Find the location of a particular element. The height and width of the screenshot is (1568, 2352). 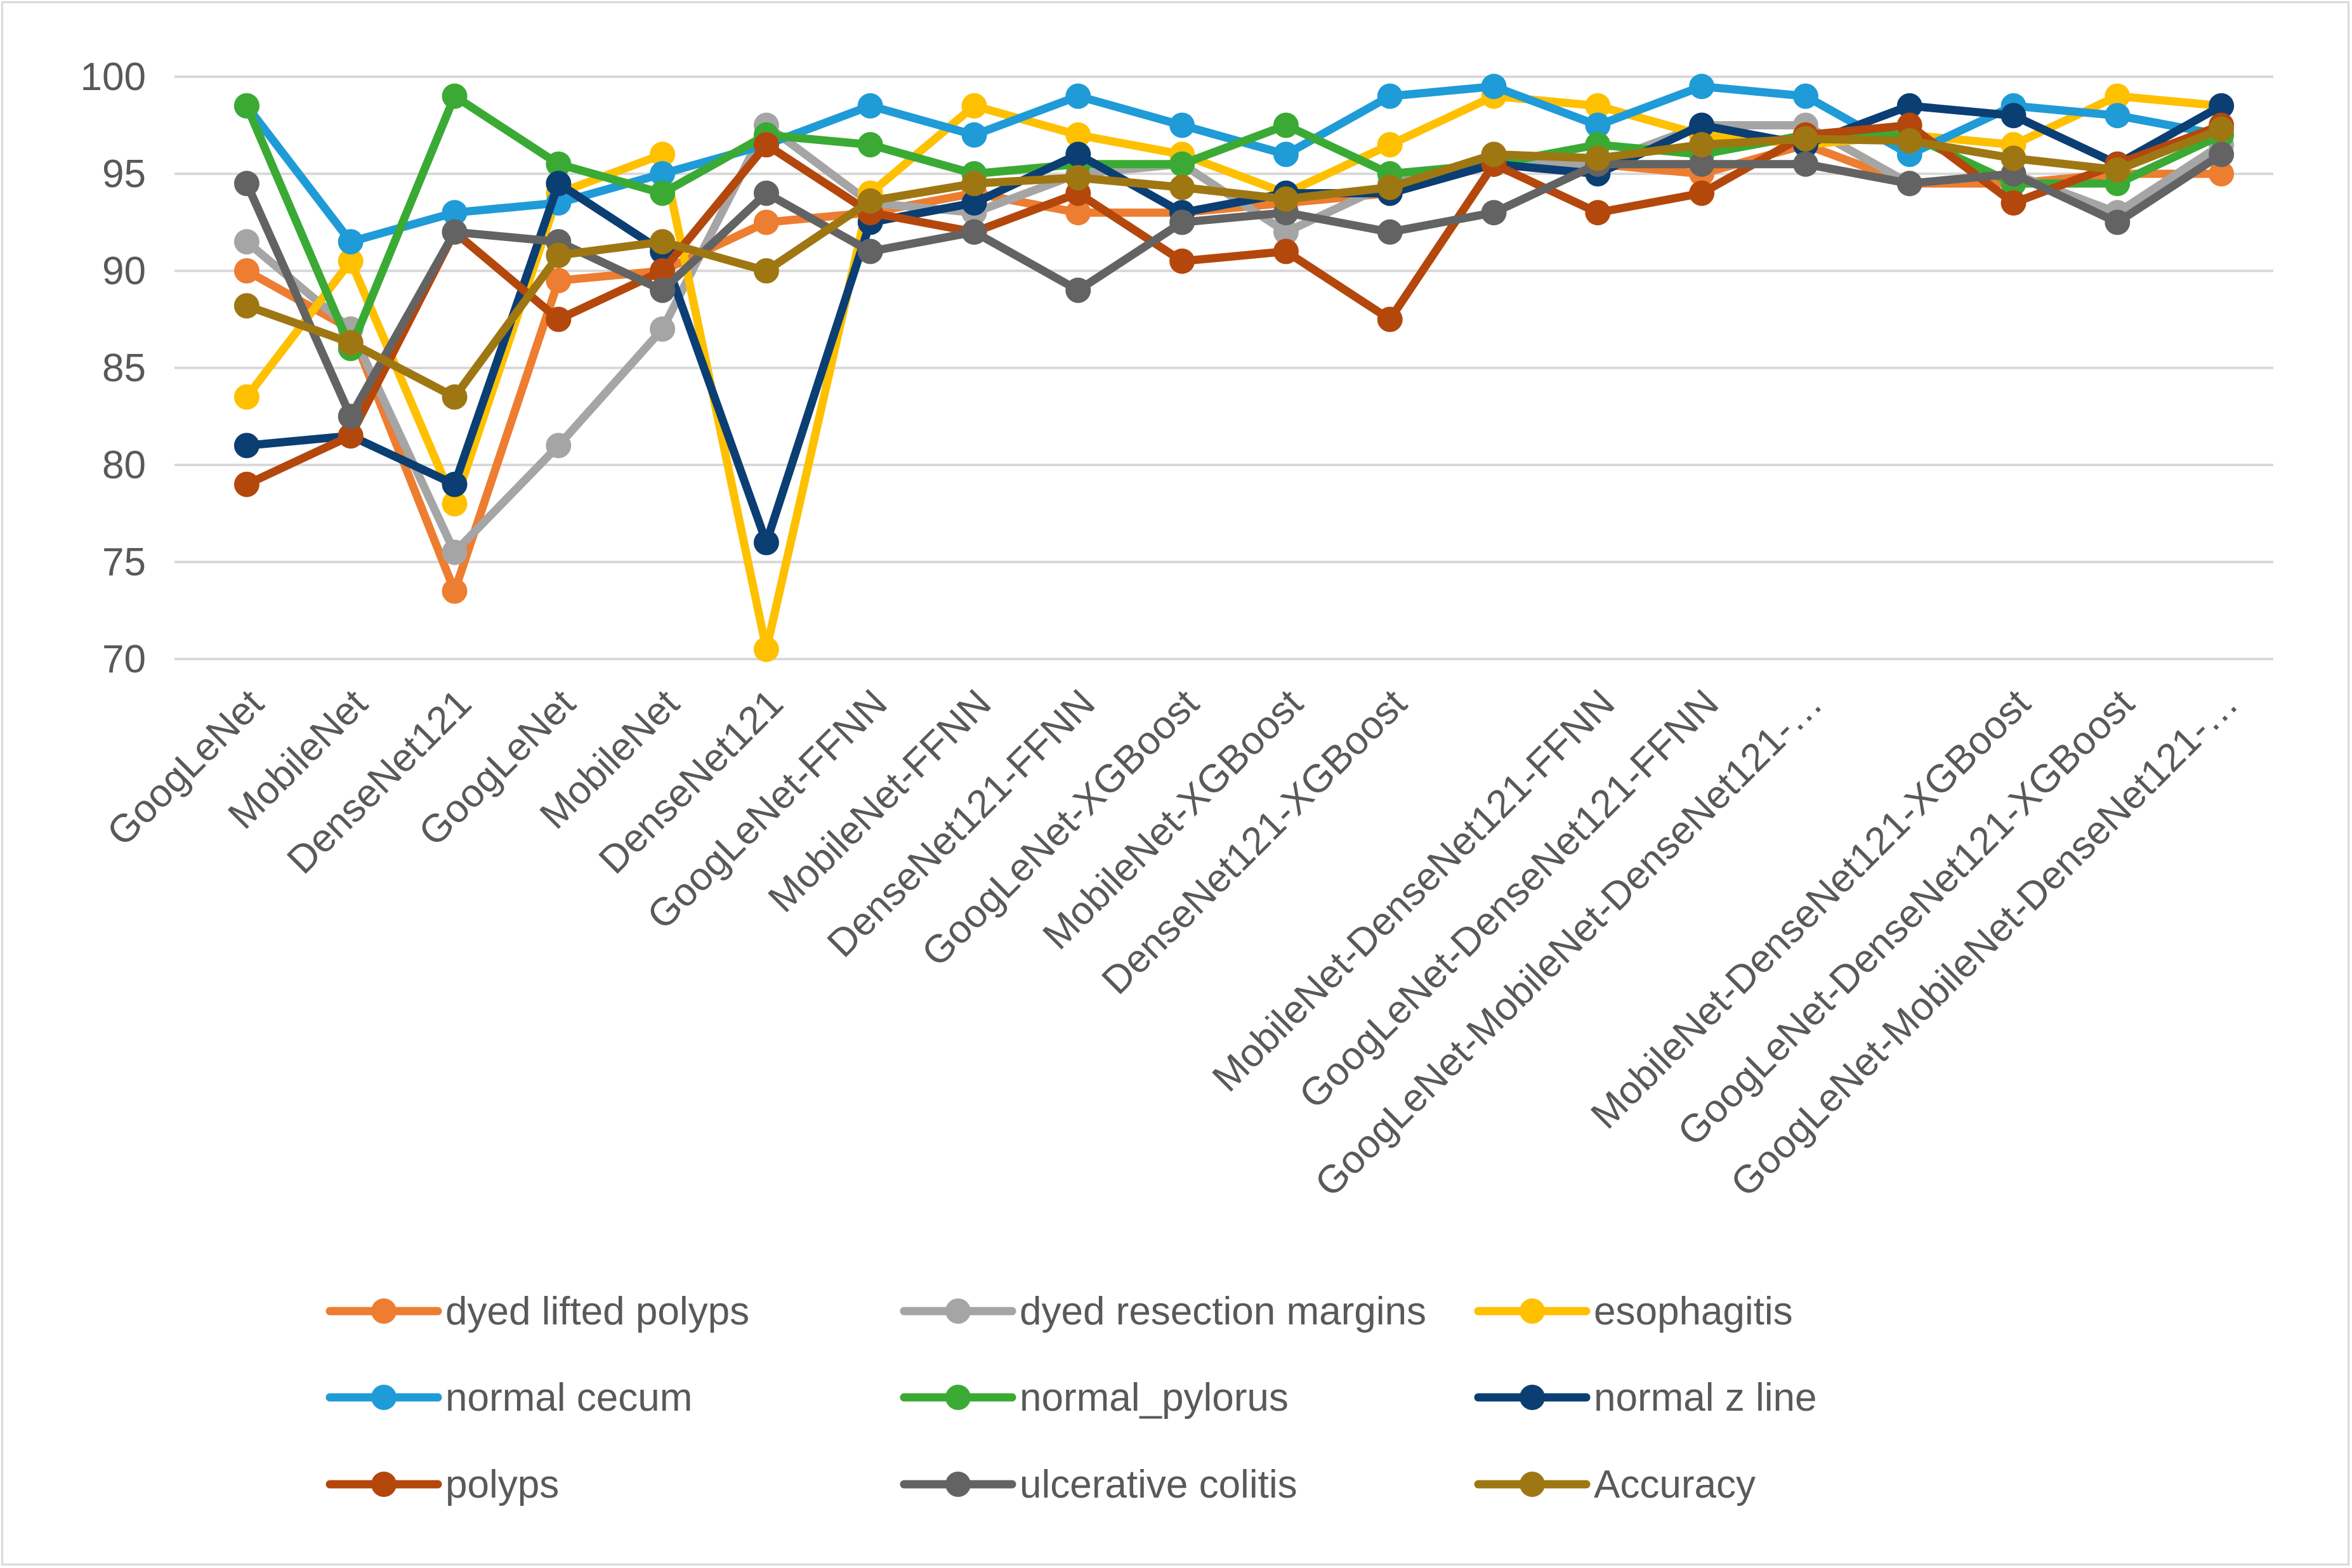

y-tick-label: 75 is located at coordinates (124, 562).